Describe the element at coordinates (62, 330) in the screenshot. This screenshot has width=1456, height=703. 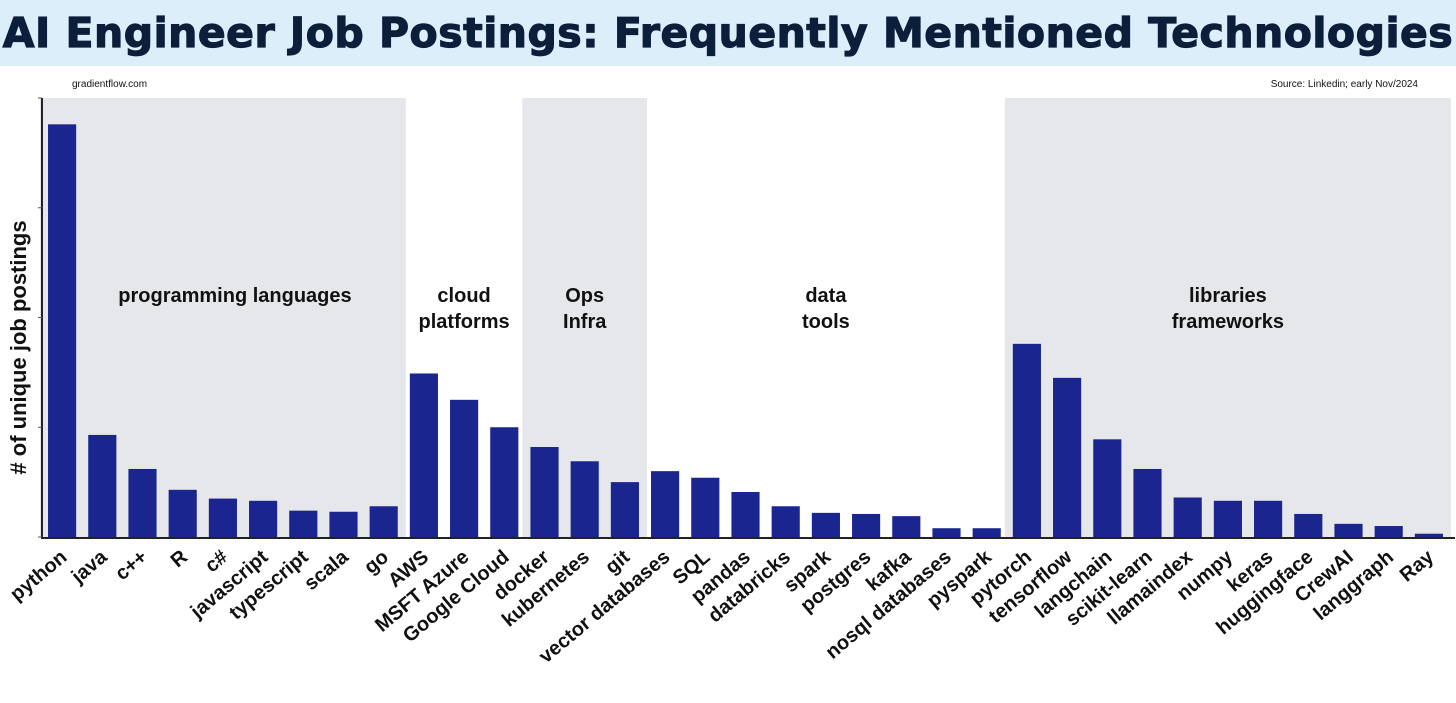
I see `bar-python` at that location.